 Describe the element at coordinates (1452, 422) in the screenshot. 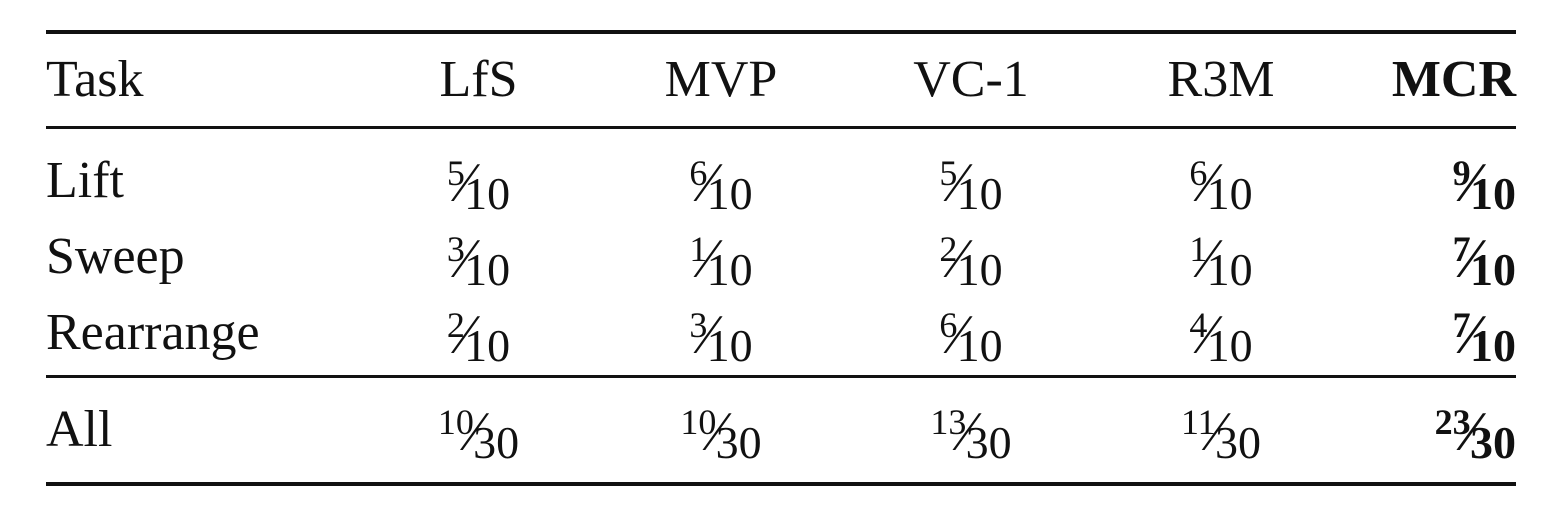

I see `fraction-numerator: 23` at that location.